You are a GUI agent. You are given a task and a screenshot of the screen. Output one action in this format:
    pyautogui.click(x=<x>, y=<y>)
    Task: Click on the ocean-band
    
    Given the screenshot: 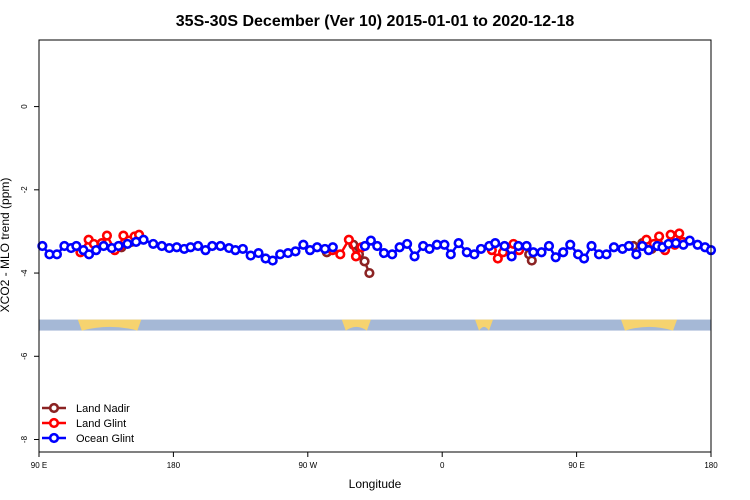 What is the action you would take?
    pyautogui.click(x=375, y=325)
    